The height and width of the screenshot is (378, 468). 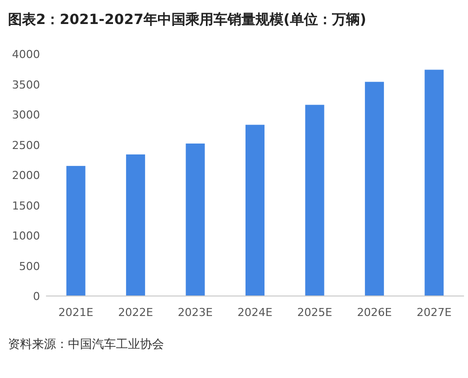 I want to click on y-tick-label: 3500, so click(x=26, y=85).